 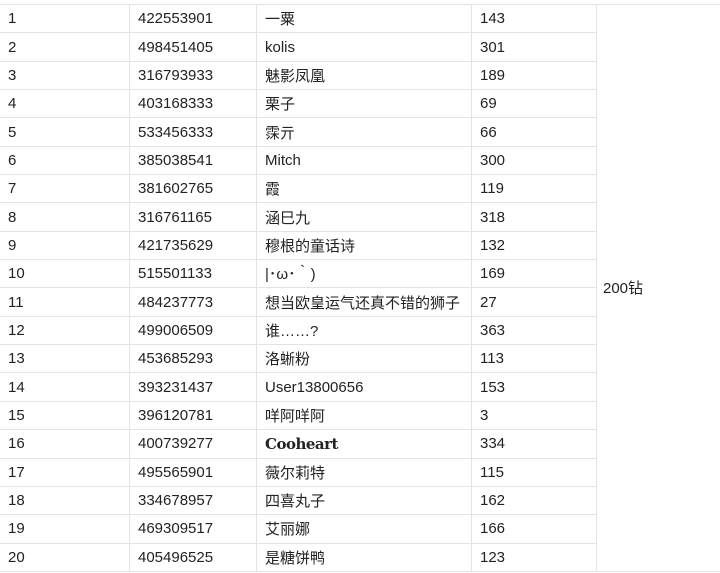 What do you see at coordinates (65, 245) in the screenshot?
I see `rank-cell: 9` at bounding box center [65, 245].